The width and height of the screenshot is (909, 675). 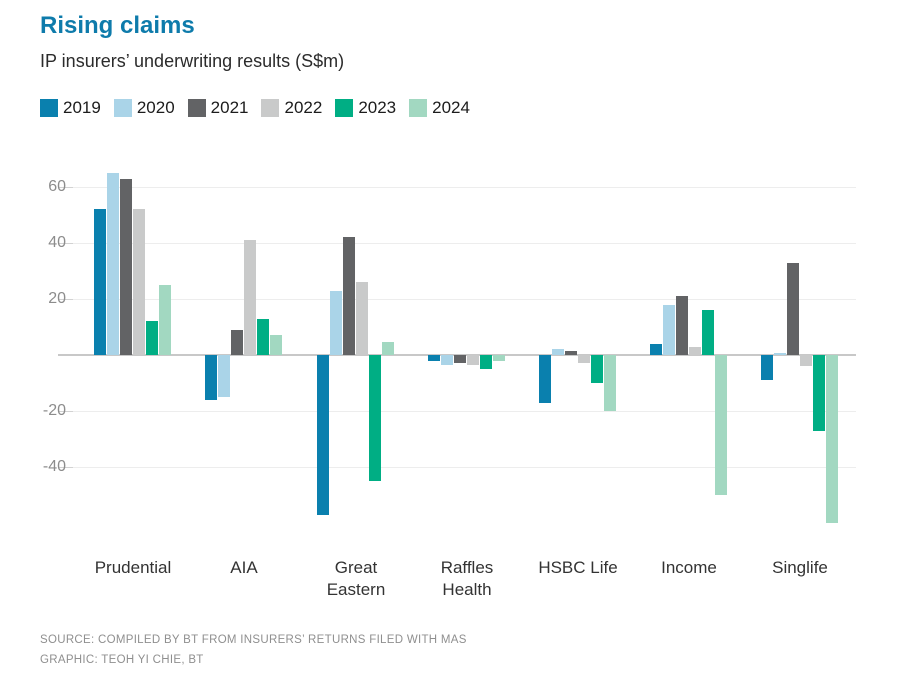 What do you see at coordinates (800, 567) in the screenshot?
I see `category-label: Singlife` at bounding box center [800, 567].